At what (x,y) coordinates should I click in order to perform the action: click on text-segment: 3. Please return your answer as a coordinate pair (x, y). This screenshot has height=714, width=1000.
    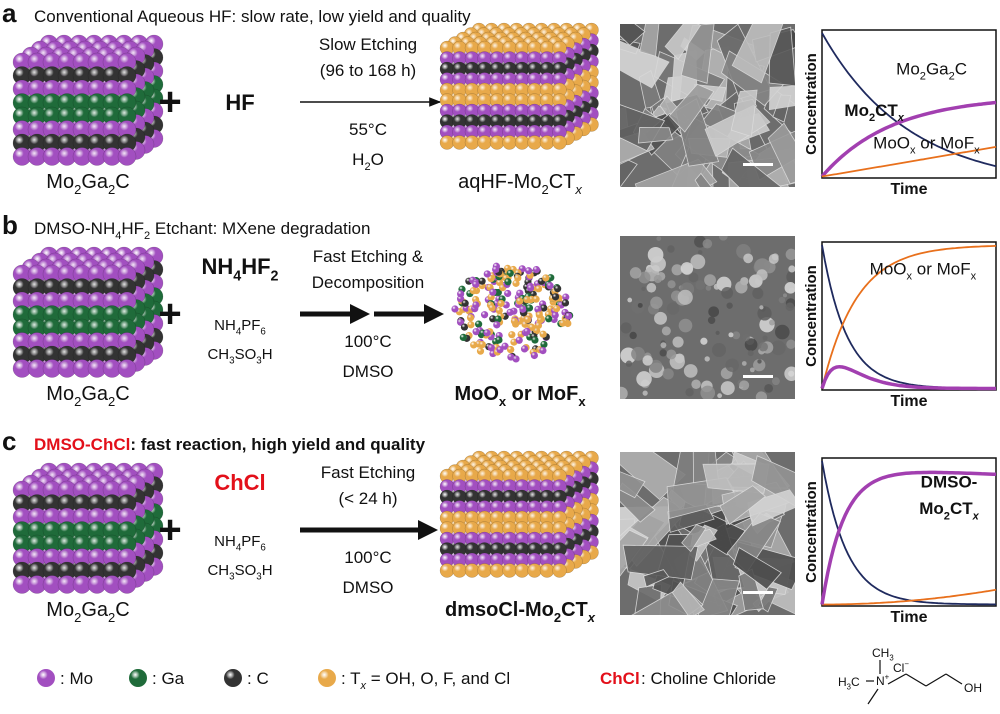
    Looking at the image, I should click on (231, 577).